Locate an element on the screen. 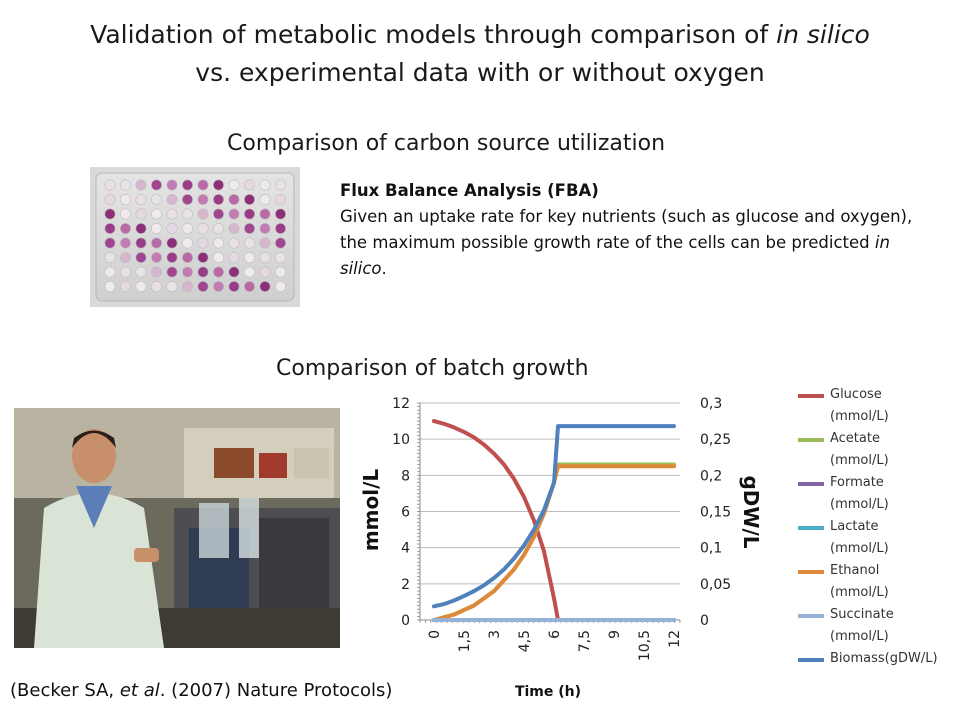 Image resolution: width=960 pixels, height=720 pixels. x-tick-label: 3 is located at coordinates (495, 634).